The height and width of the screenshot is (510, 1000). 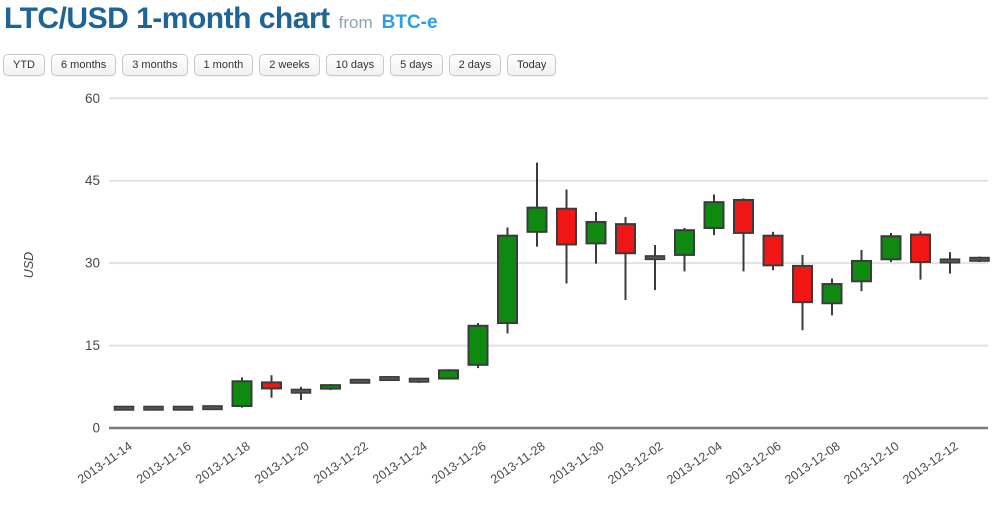 I want to click on range-button-today: Today, so click(x=531, y=65).